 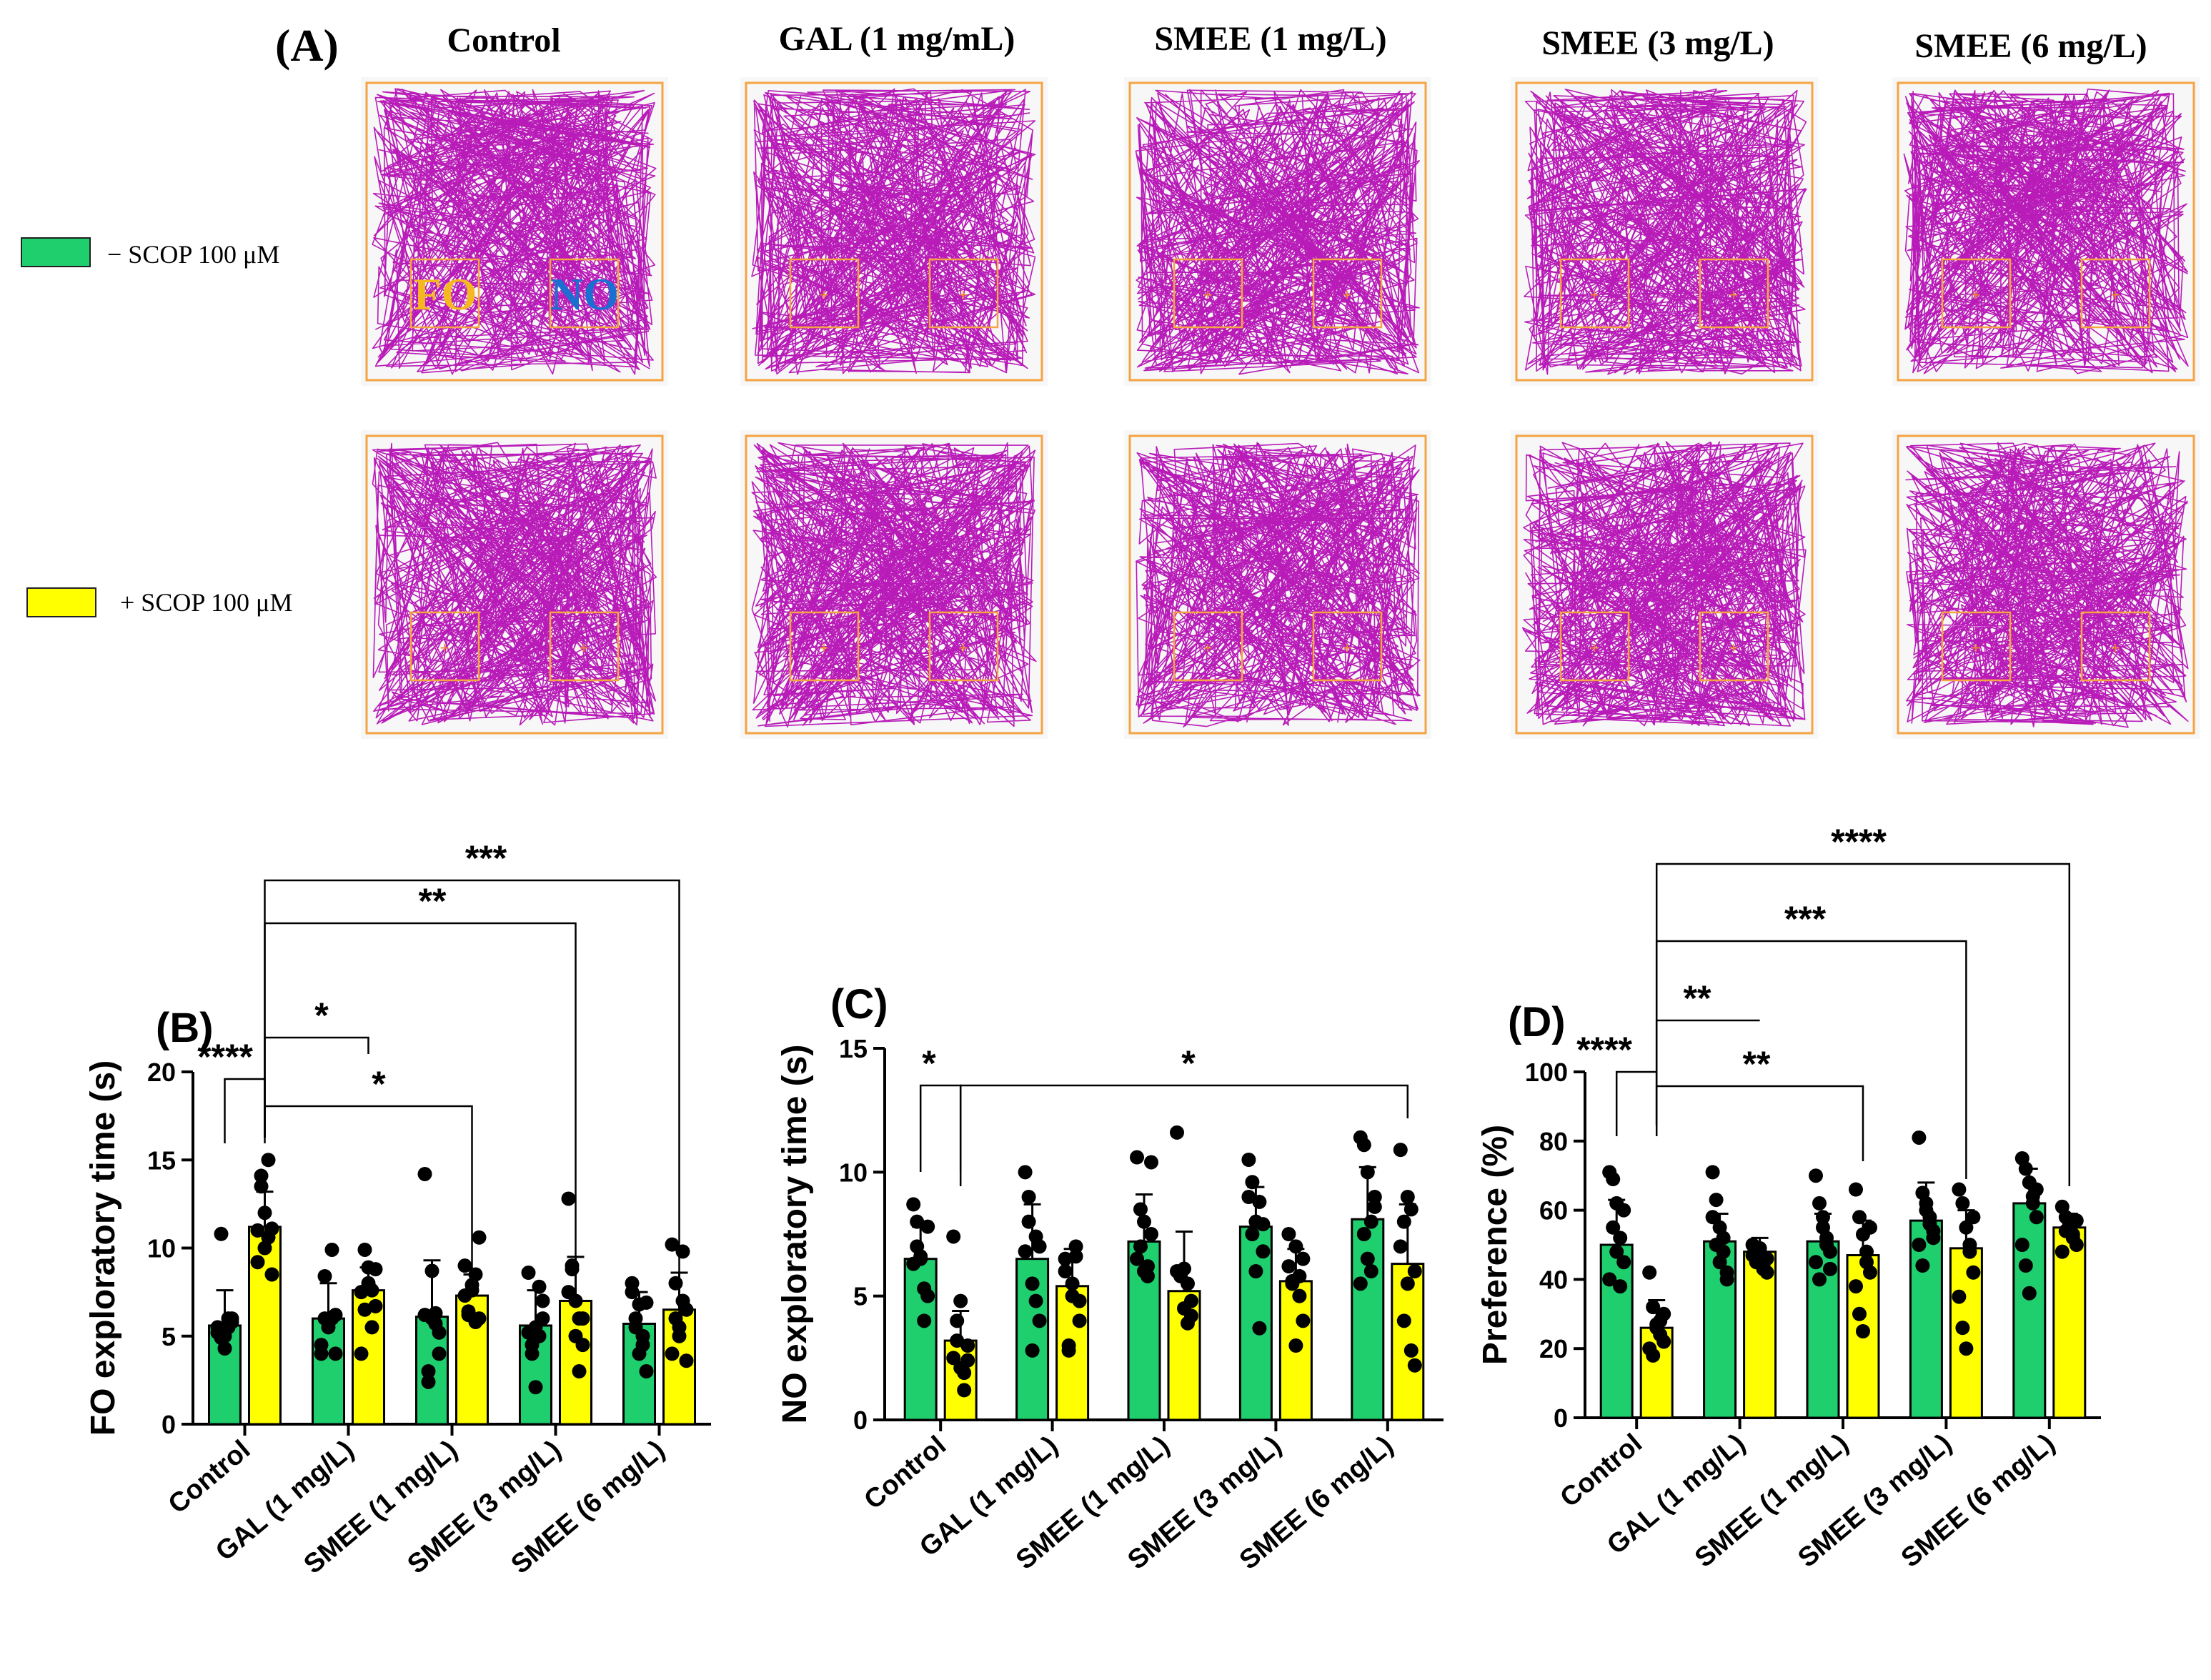 I want to click on legend-swatch-plus-scop, so click(x=61, y=602).